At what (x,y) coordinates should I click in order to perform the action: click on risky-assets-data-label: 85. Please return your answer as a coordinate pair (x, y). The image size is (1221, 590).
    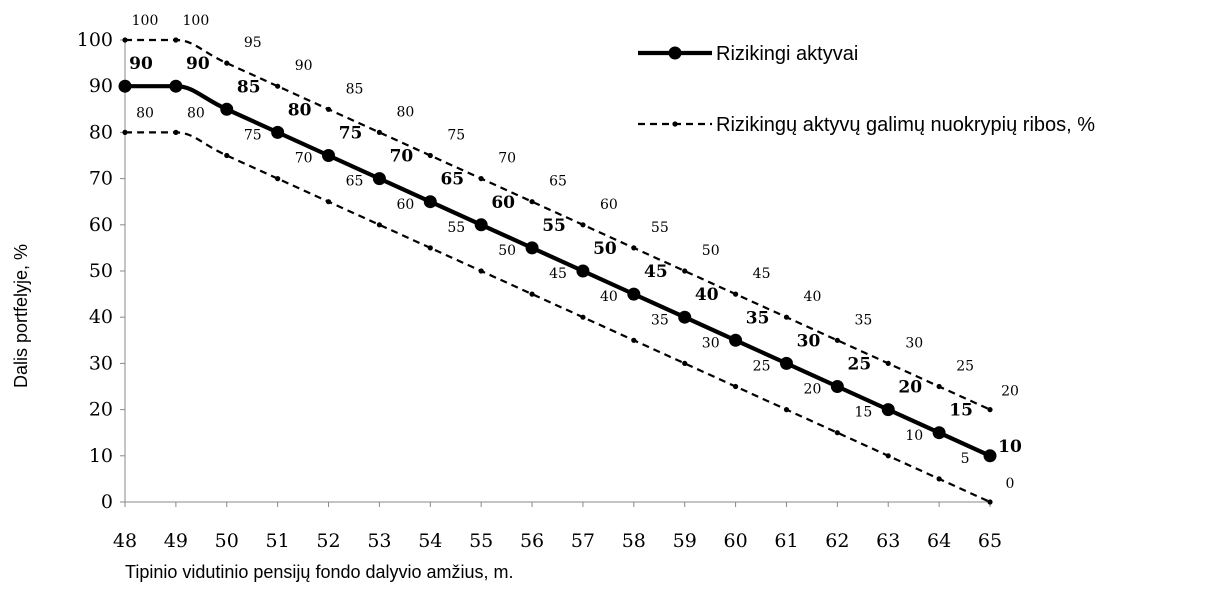
    Looking at the image, I should click on (249, 87).